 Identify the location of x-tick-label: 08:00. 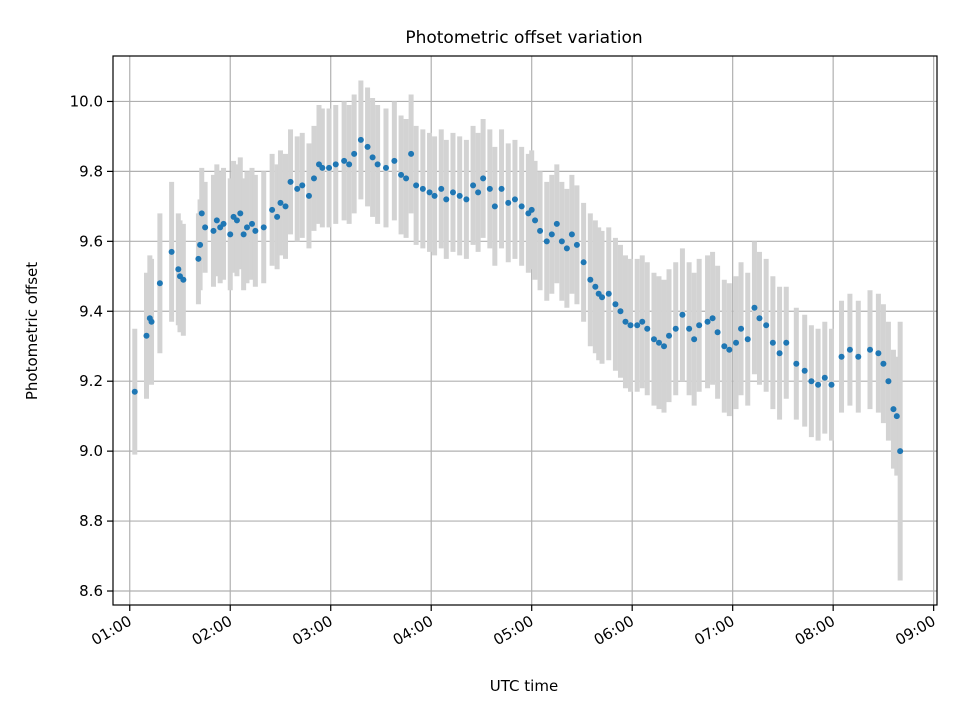
(815, 630).